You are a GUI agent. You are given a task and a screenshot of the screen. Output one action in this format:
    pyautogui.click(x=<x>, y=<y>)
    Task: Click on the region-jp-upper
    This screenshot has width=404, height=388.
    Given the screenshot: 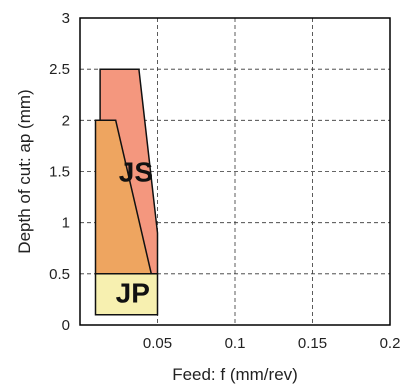 What is the action you would take?
    pyautogui.click(x=123, y=197)
    